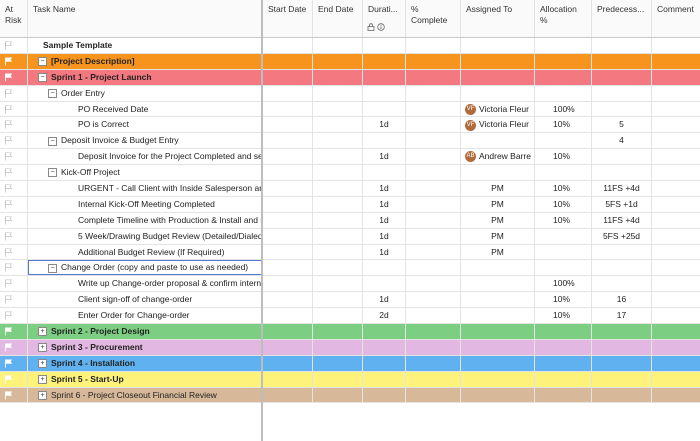  Describe the element at coordinates (498, 18) in the screenshot. I see `header-assigned-to: Assigned To` at that location.